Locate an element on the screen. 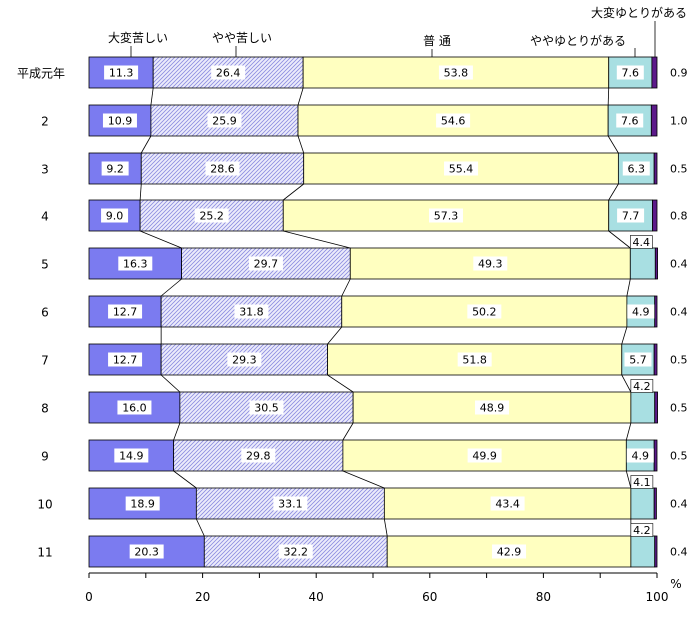 This screenshot has width=700, height=619. data-label: 4.1 is located at coordinates (642, 482).